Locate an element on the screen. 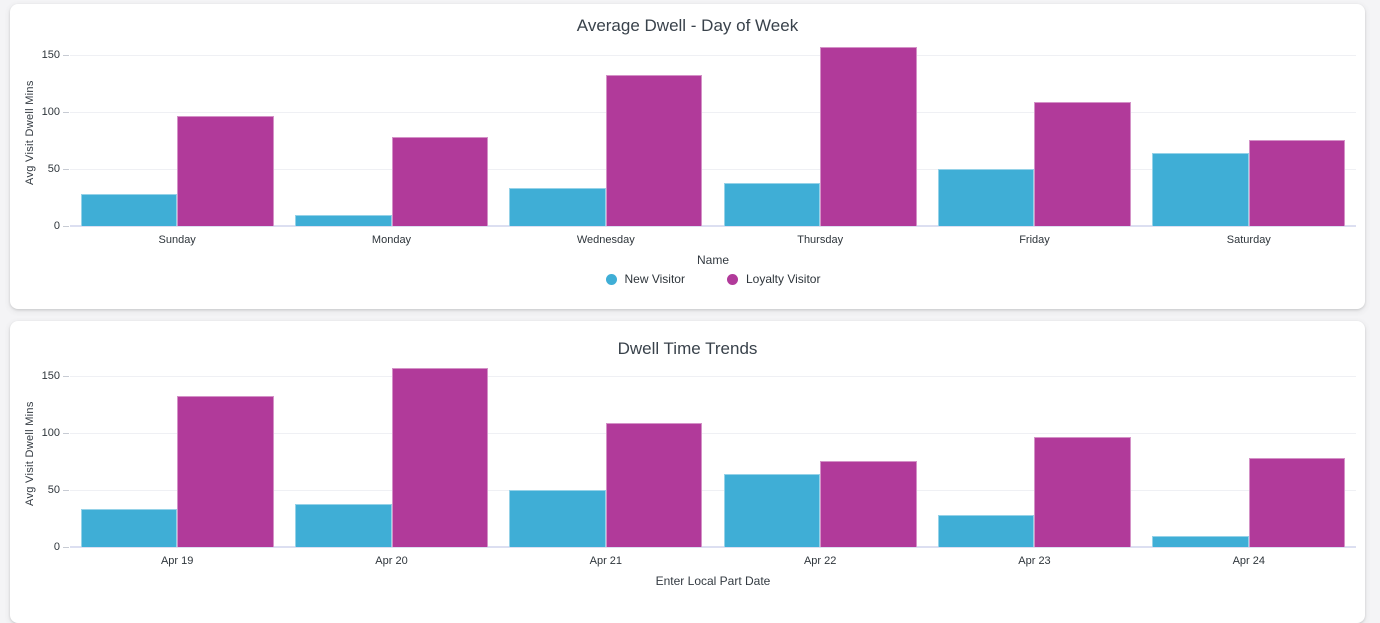 The width and height of the screenshot is (1380, 623). legend-label: New Visitor is located at coordinates (654, 279).